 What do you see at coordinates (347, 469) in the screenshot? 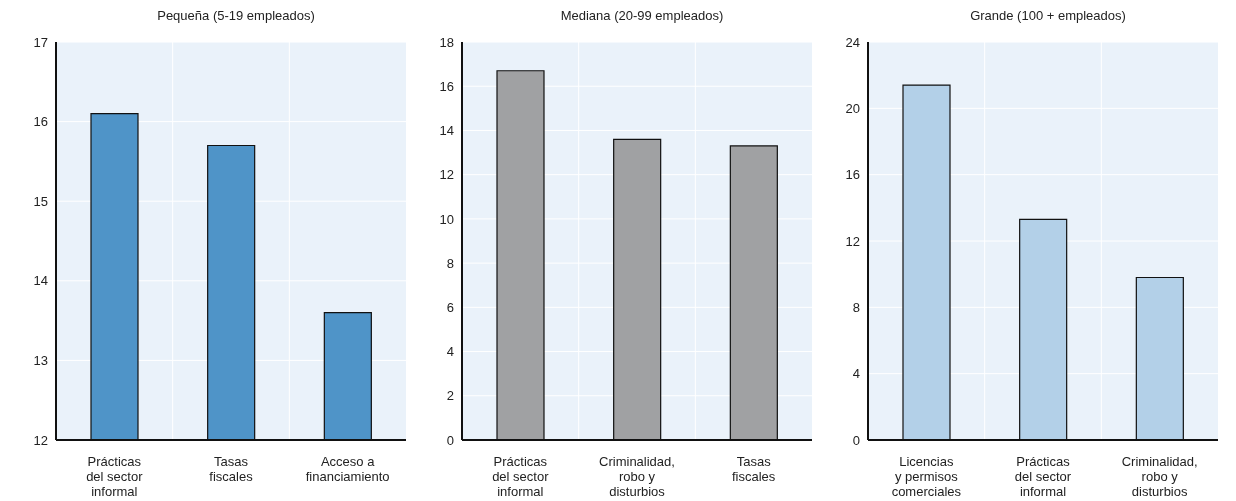
I see `x-tick-label: Acceso a financiamiento` at bounding box center [347, 469].